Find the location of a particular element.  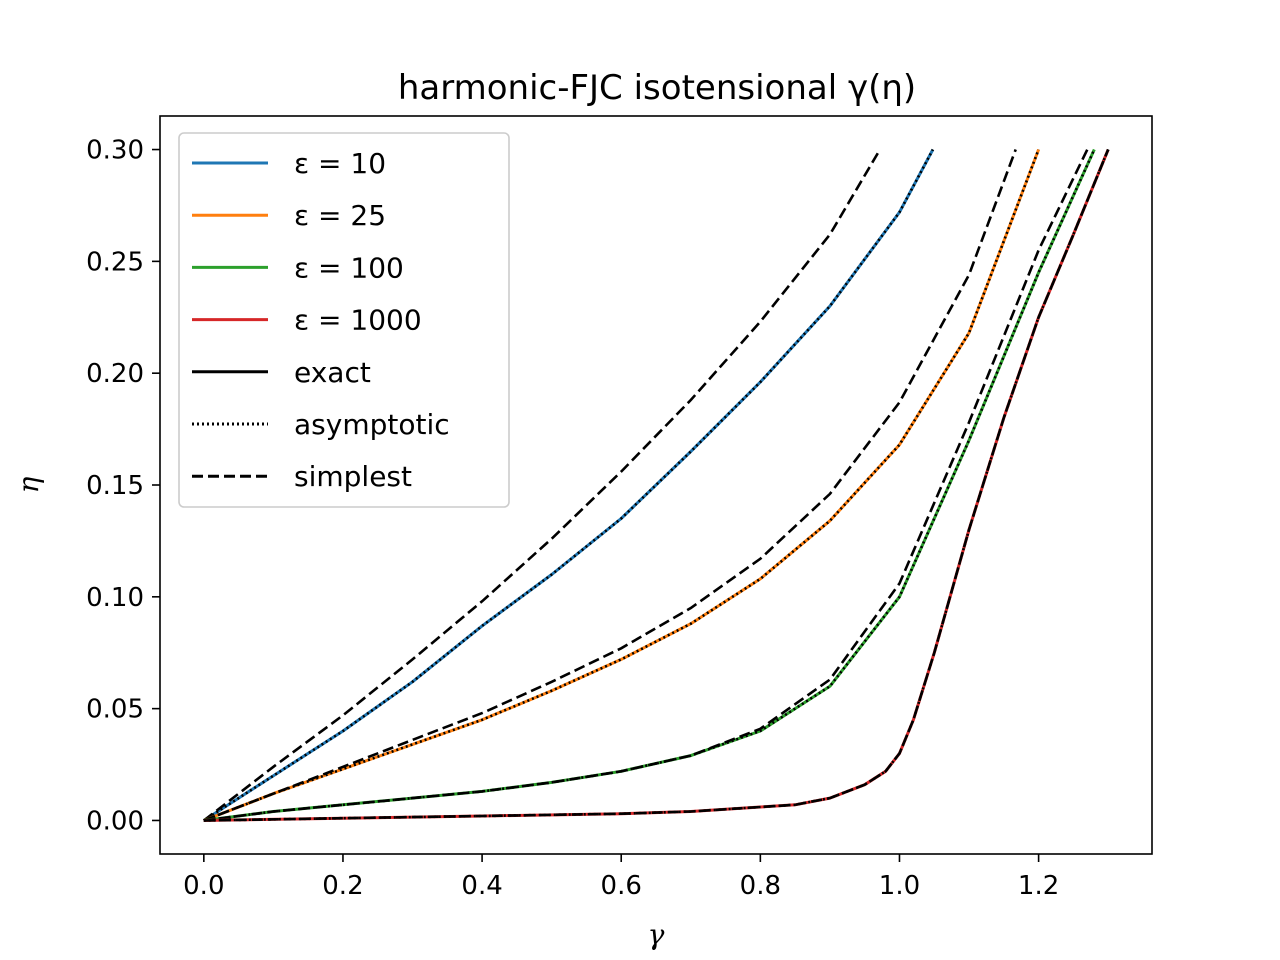

x-tick-label: 1.2 is located at coordinates (1038, 886).